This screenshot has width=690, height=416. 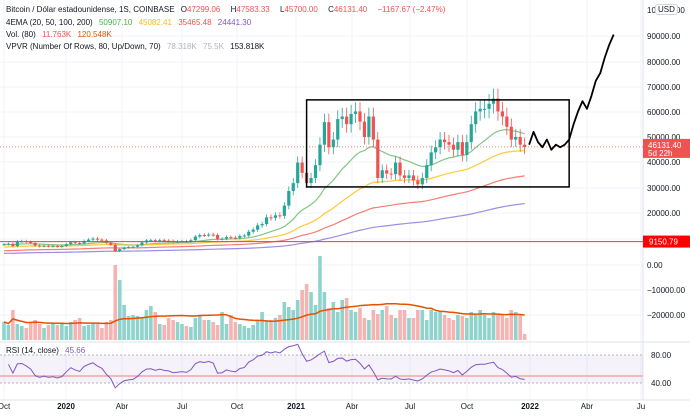 What do you see at coordinates (204, 9) in the screenshot?
I see `open-value: 47299.06` at bounding box center [204, 9].